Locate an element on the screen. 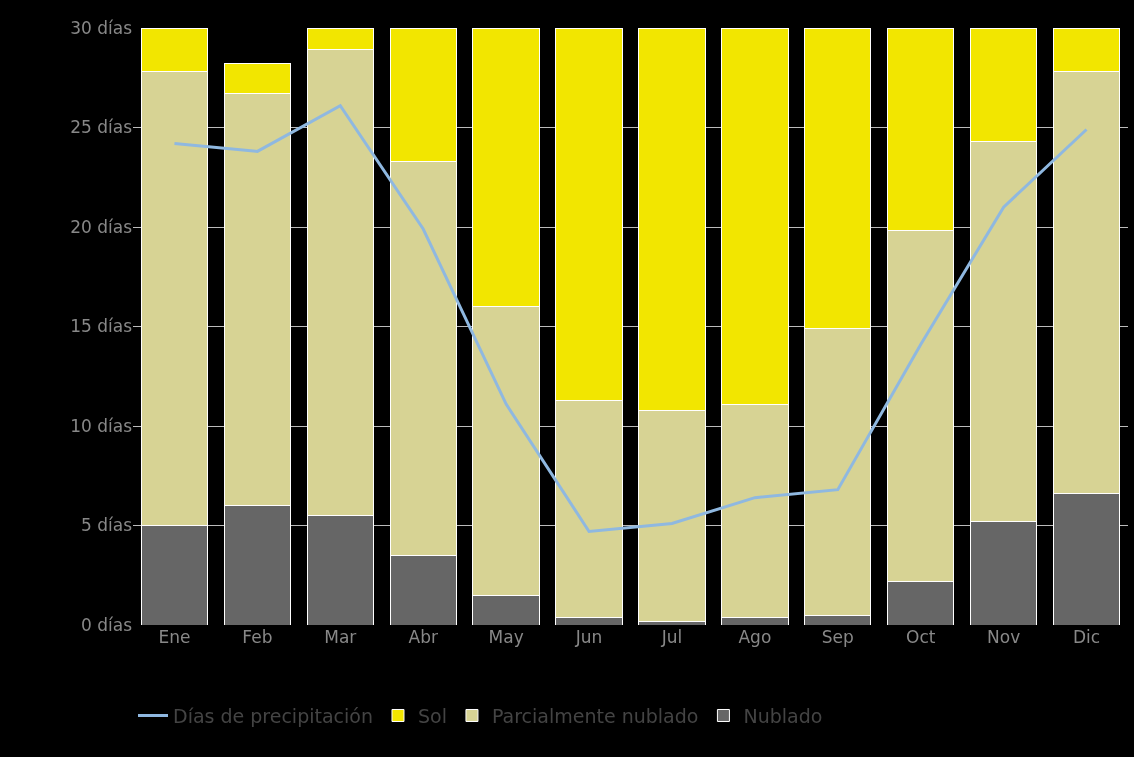  y-tick-label: 10 días is located at coordinates (101, 425).